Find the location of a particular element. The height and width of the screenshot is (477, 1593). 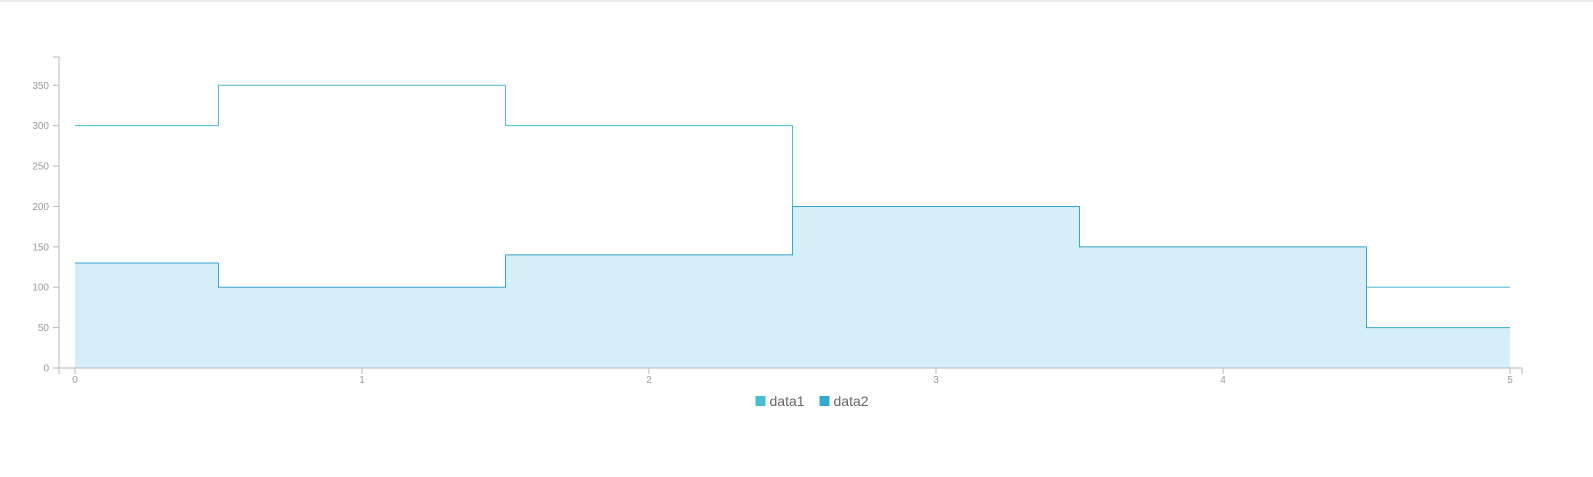

x-axis-line is located at coordinates (790, 370).